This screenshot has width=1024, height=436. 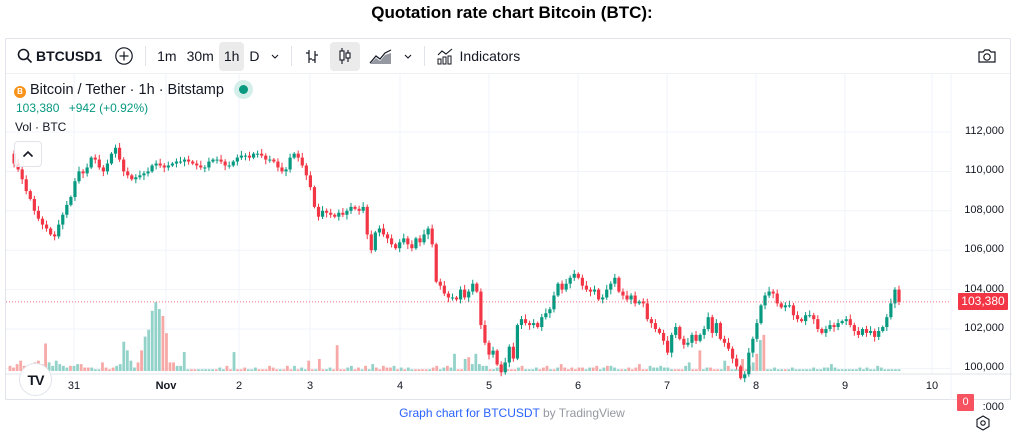 I want to click on search-icon, so click(x=25, y=56).